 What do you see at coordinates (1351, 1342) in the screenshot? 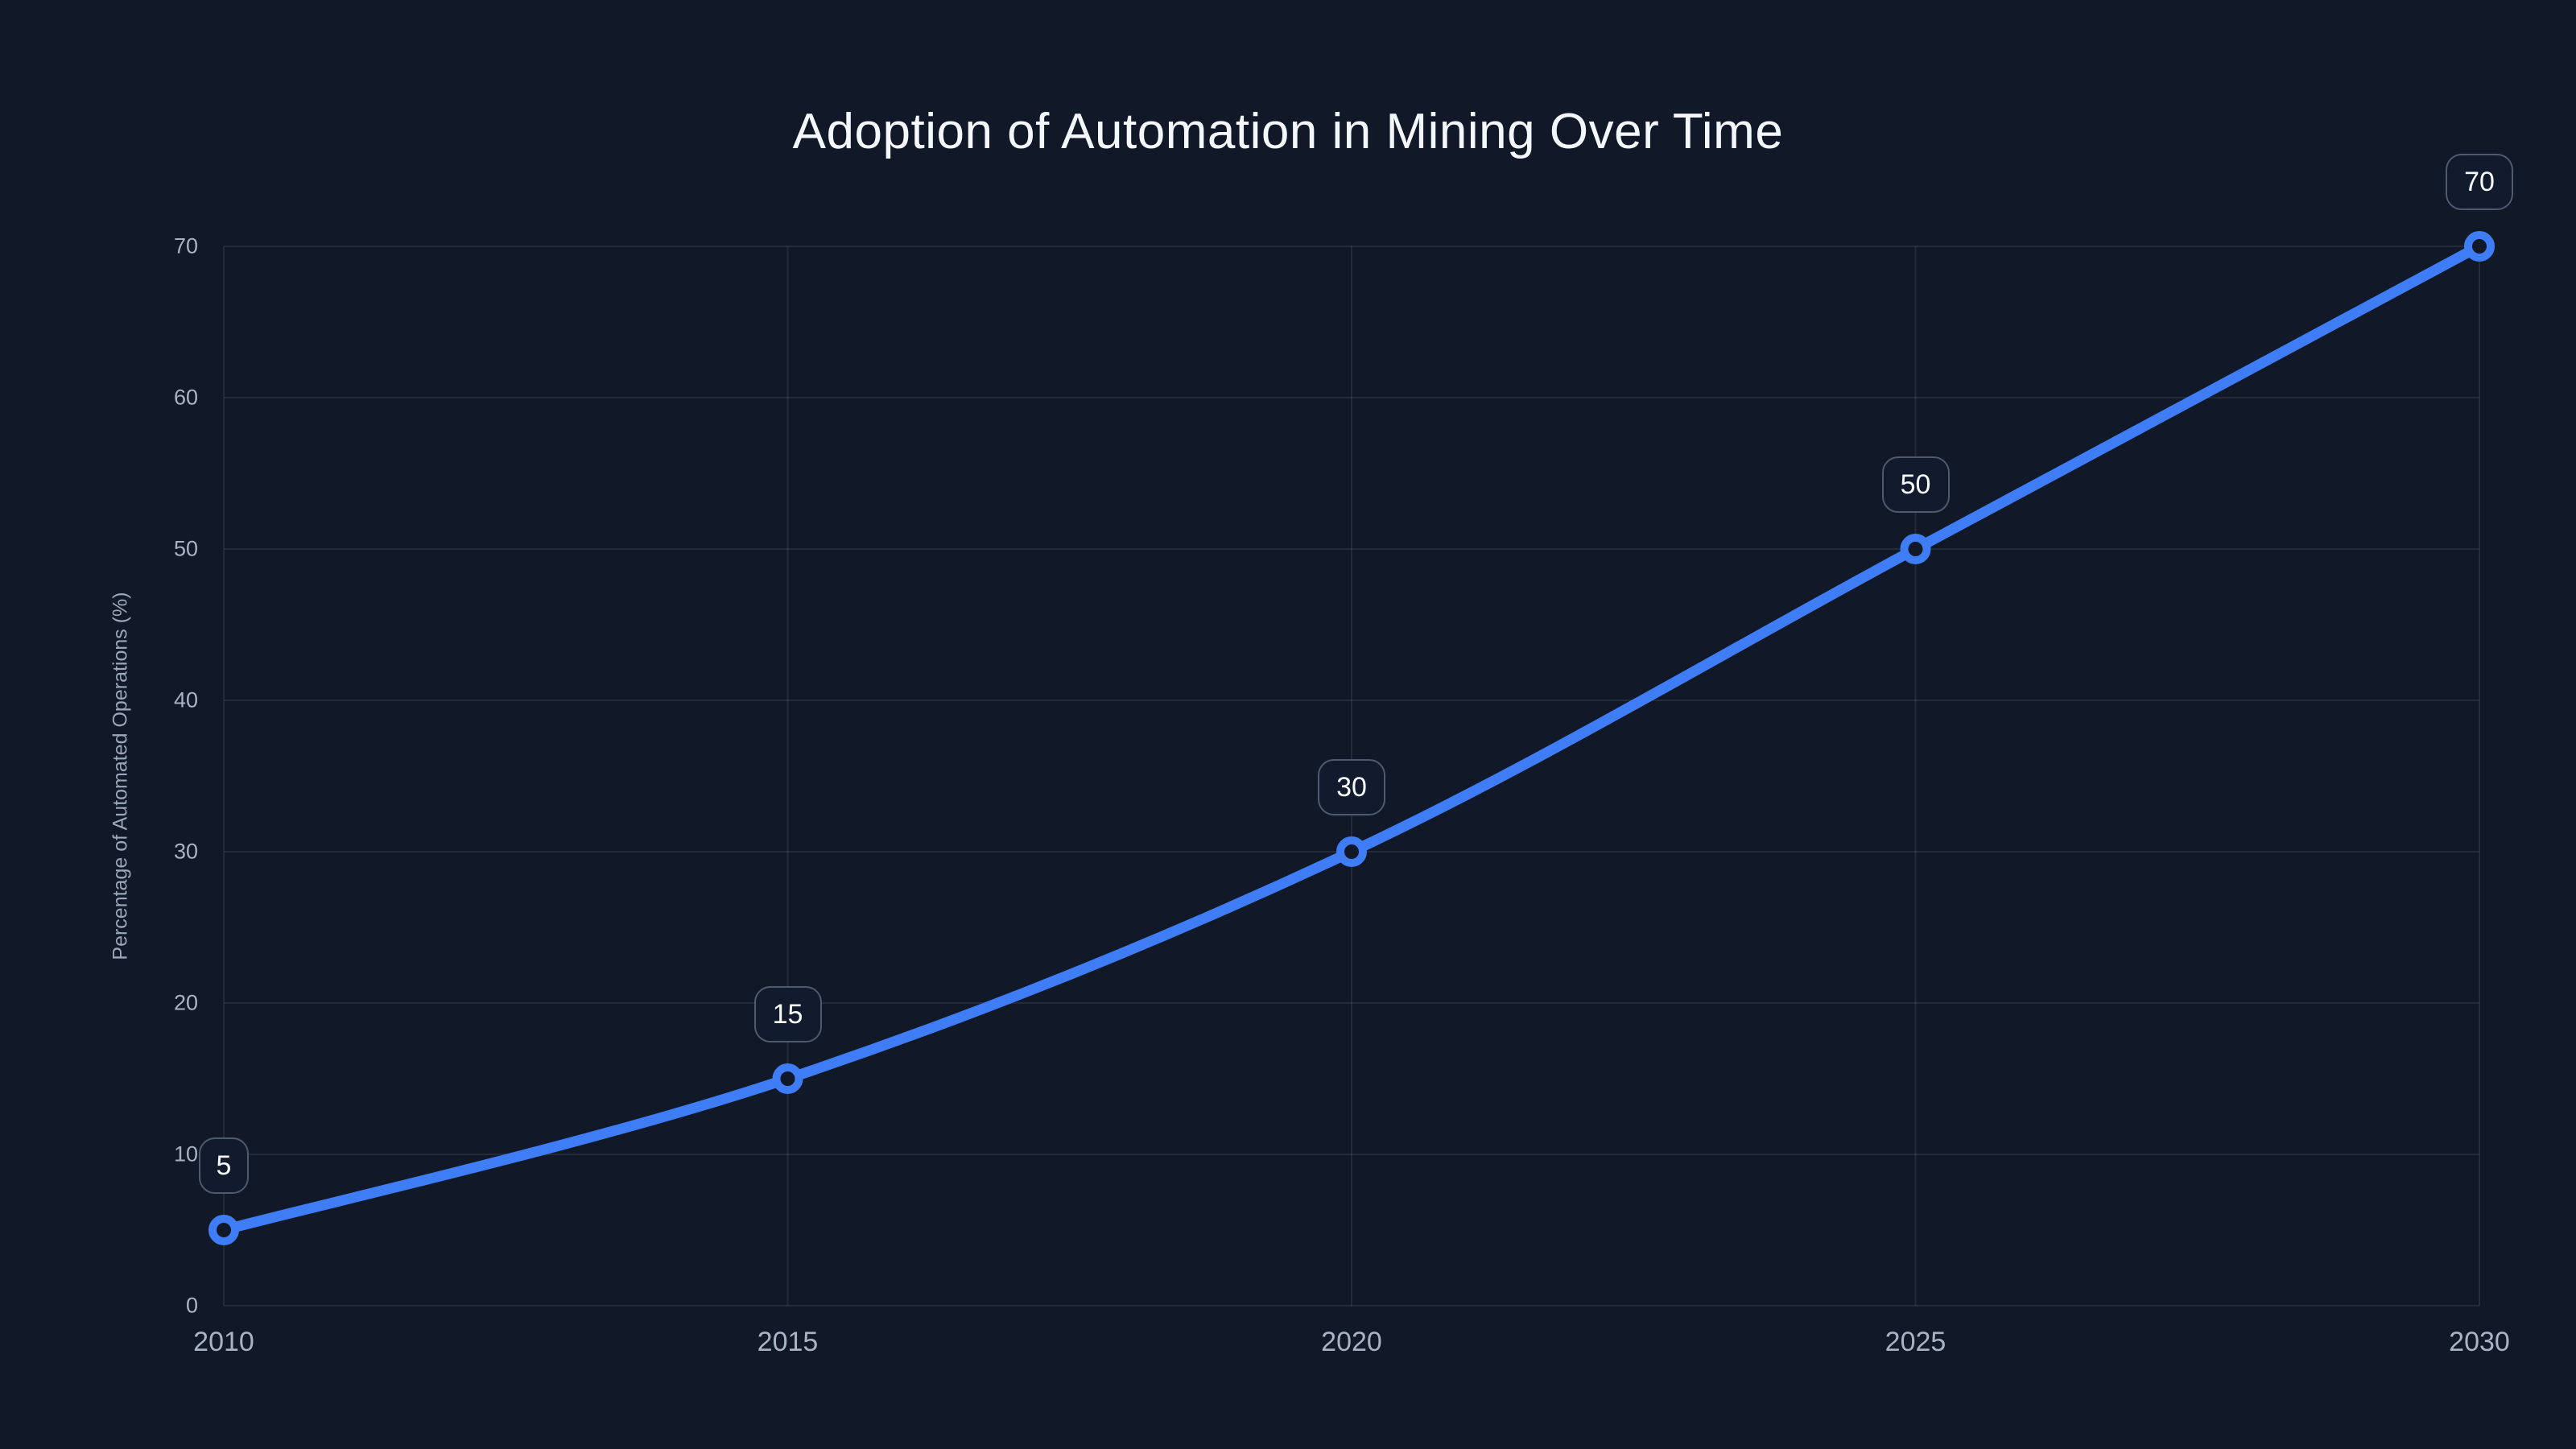
I see `x-tick-label: 2020` at bounding box center [1351, 1342].